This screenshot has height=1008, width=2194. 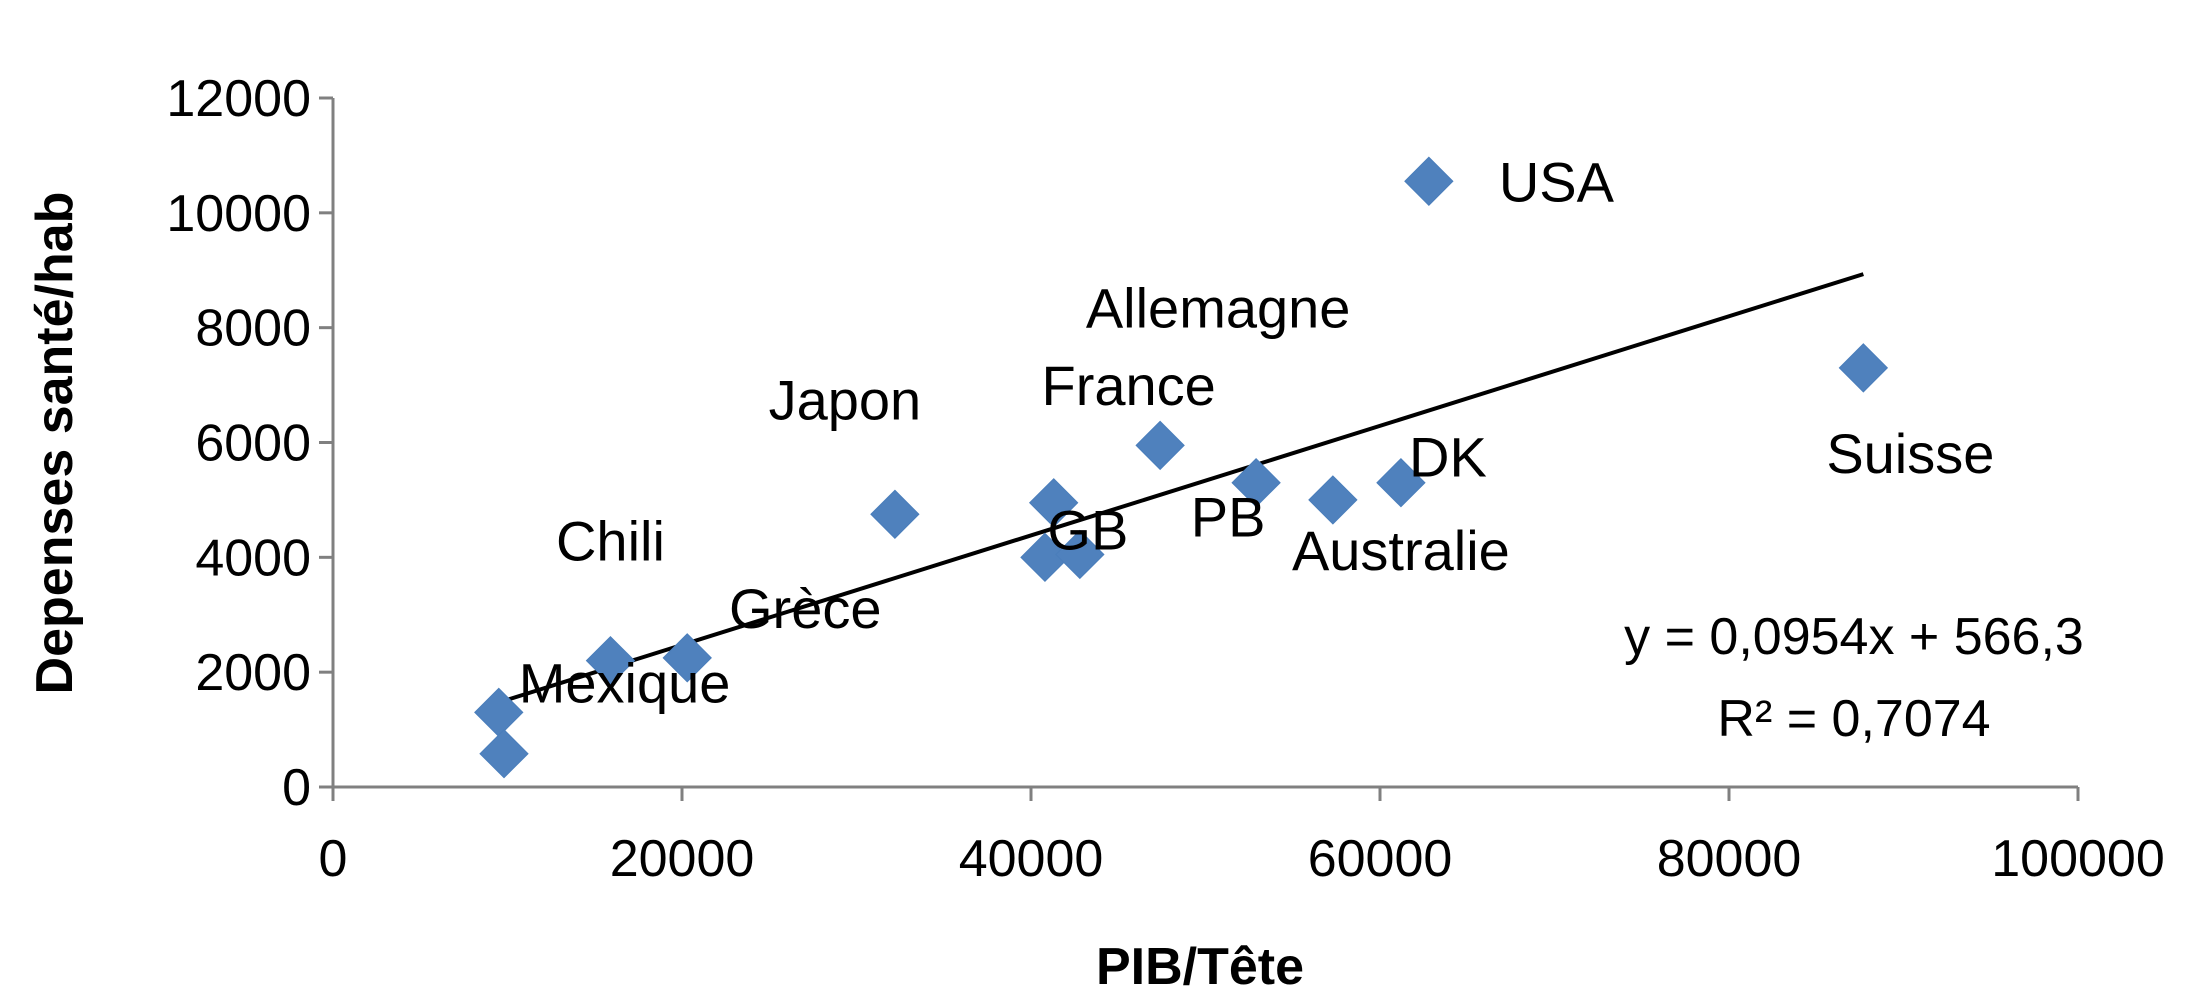 I want to click on y-tick-label: 12000, so click(x=238, y=99).